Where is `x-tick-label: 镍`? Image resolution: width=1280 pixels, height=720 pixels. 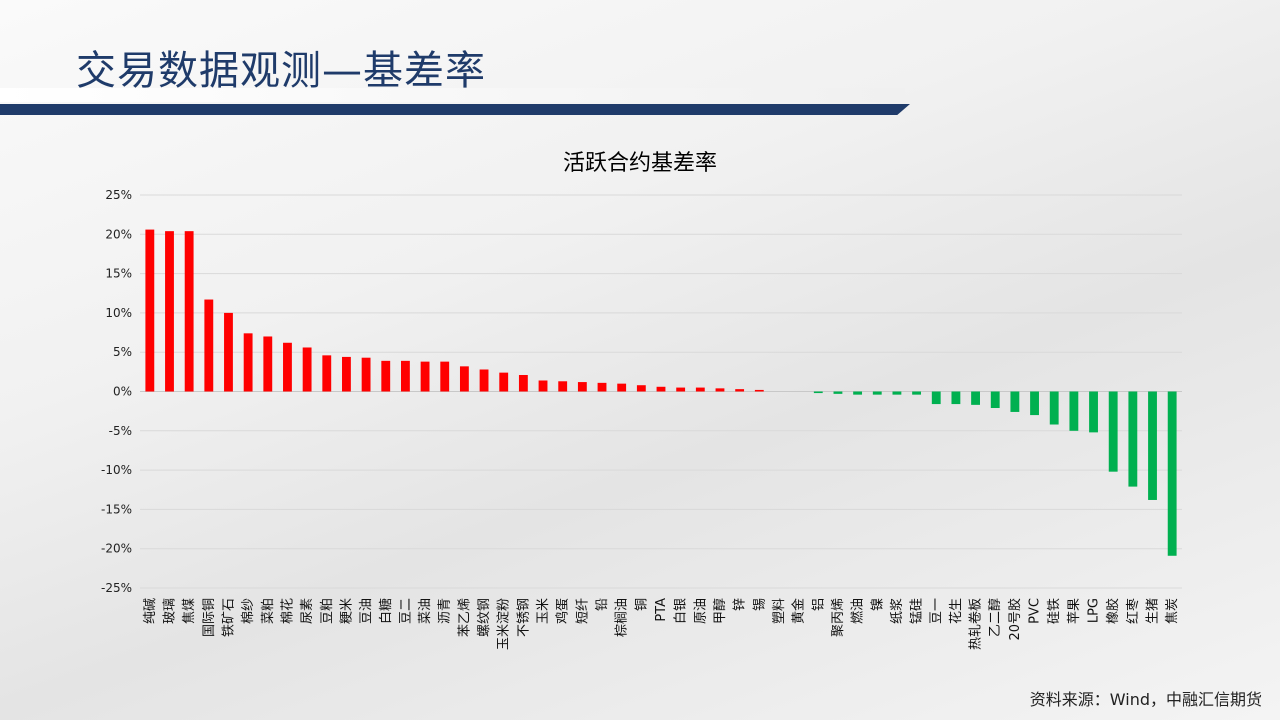 x-tick-label: 镍 is located at coordinates (877, 604).